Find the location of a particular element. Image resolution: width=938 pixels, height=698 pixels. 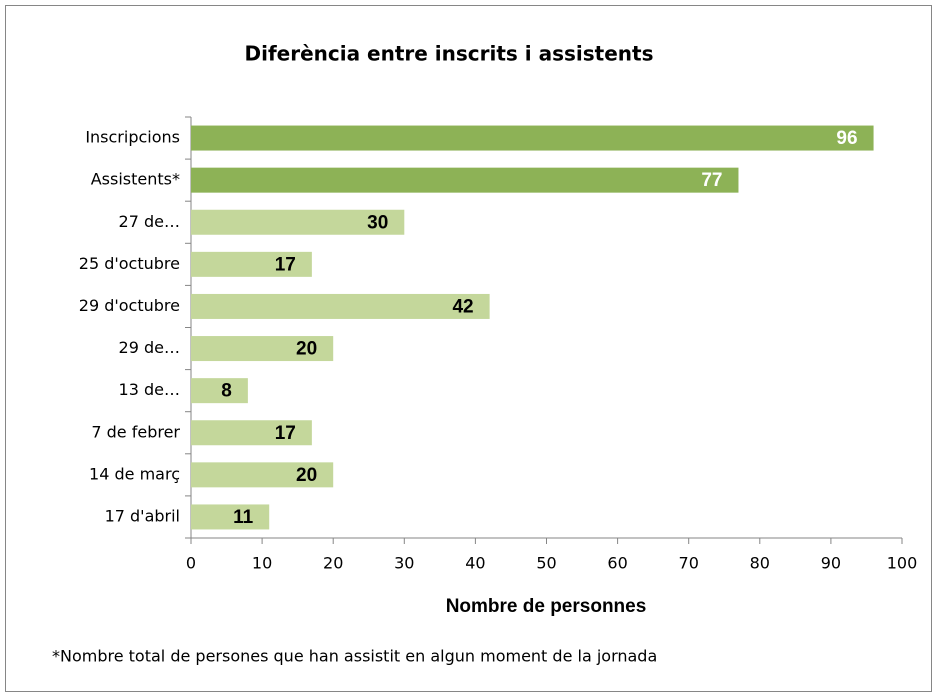

y-tick-label: Assistents* is located at coordinates (135, 179).